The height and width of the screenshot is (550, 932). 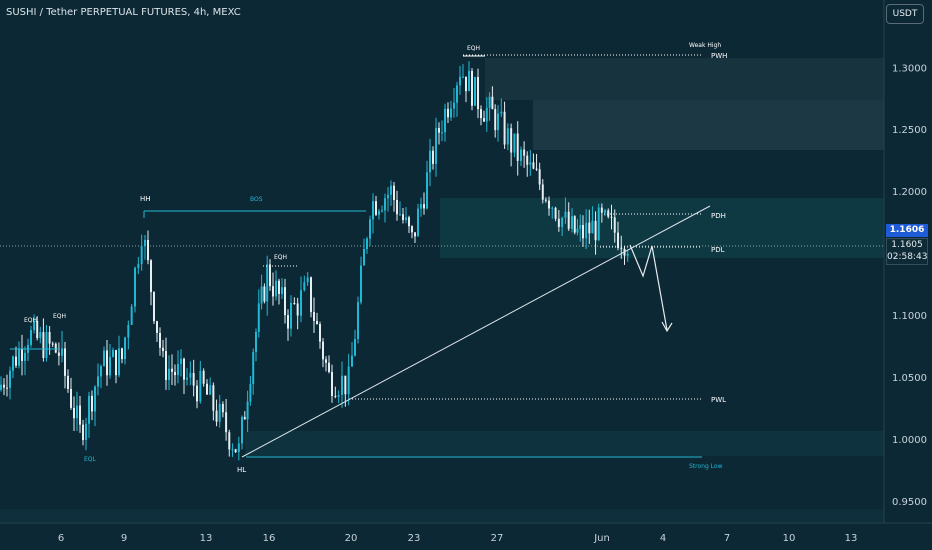 I want to click on price-tick-label: 1.1000, so click(x=909, y=316).